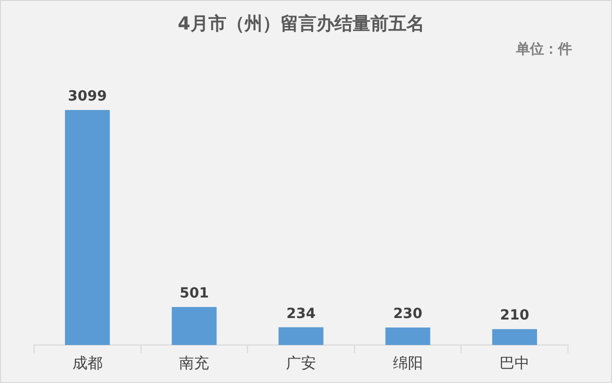 The width and height of the screenshot is (612, 383). What do you see at coordinates (515, 363) in the screenshot?
I see `x-tick-label: 巴中` at bounding box center [515, 363].